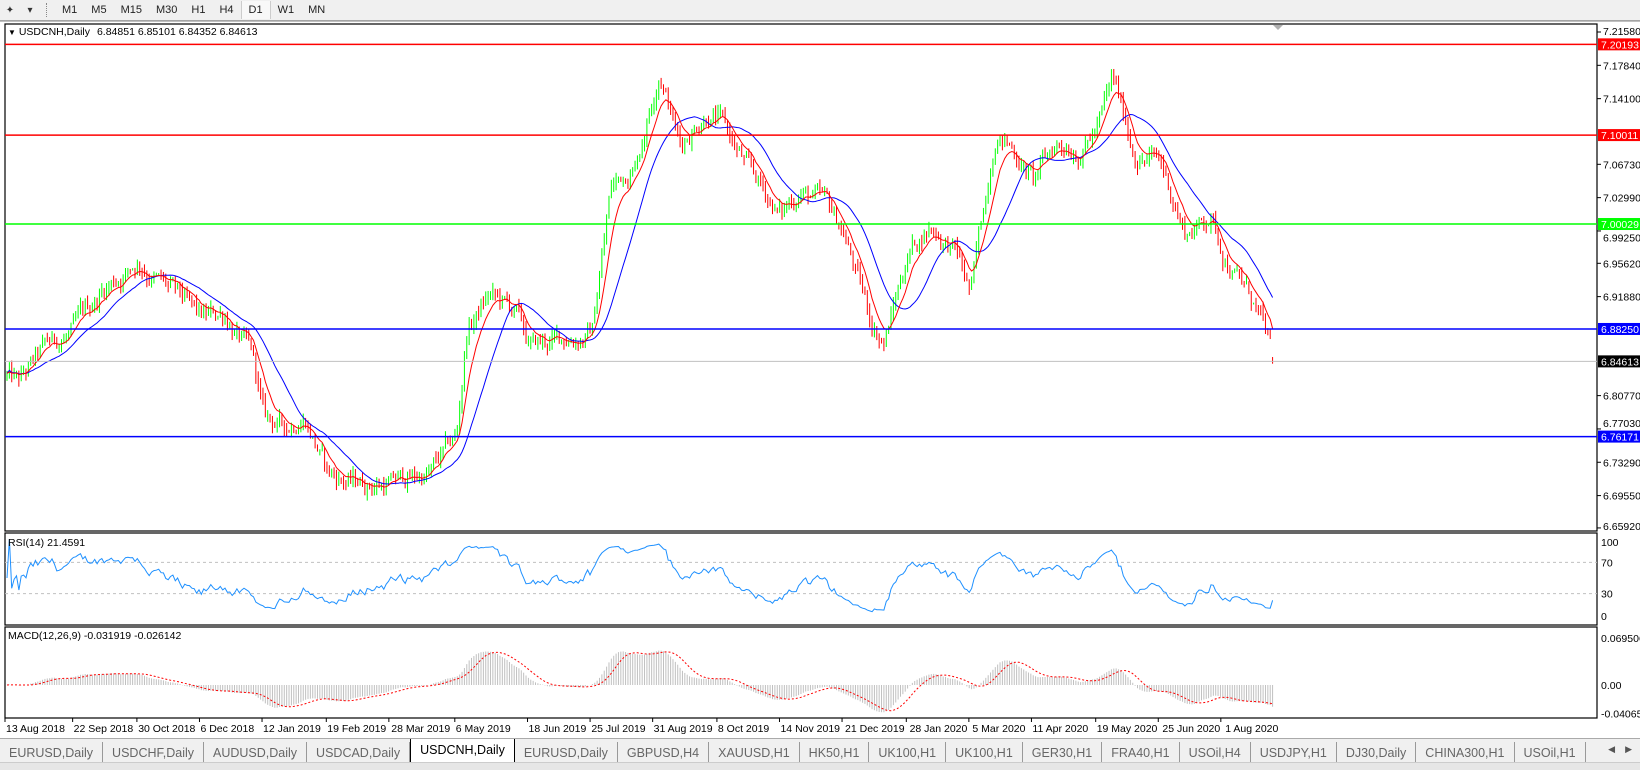 The width and height of the screenshot is (1640, 770). What do you see at coordinates (54, 32) in the screenshot?
I see `symbol-label: USDCNH,Daily` at bounding box center [54, 32].